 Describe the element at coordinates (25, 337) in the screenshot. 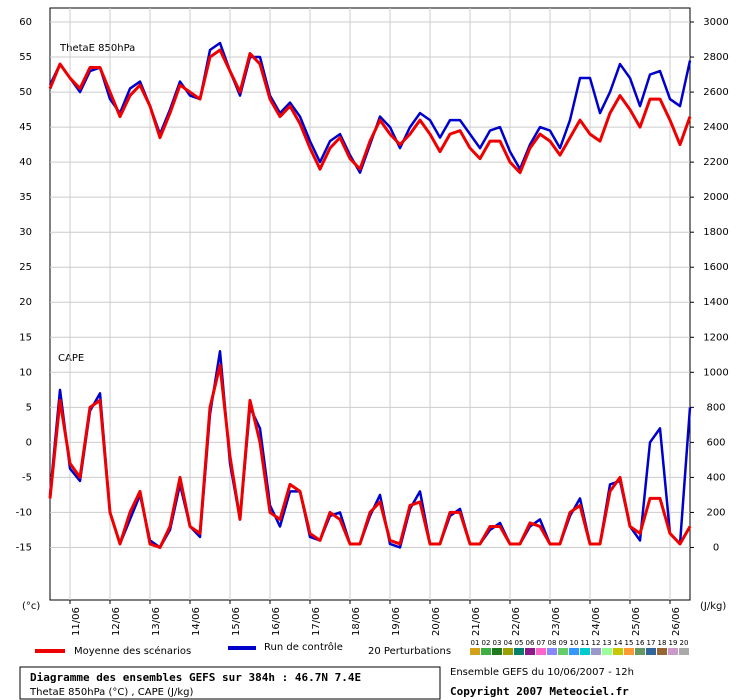

I see `y-tick-label: 15` at that location.